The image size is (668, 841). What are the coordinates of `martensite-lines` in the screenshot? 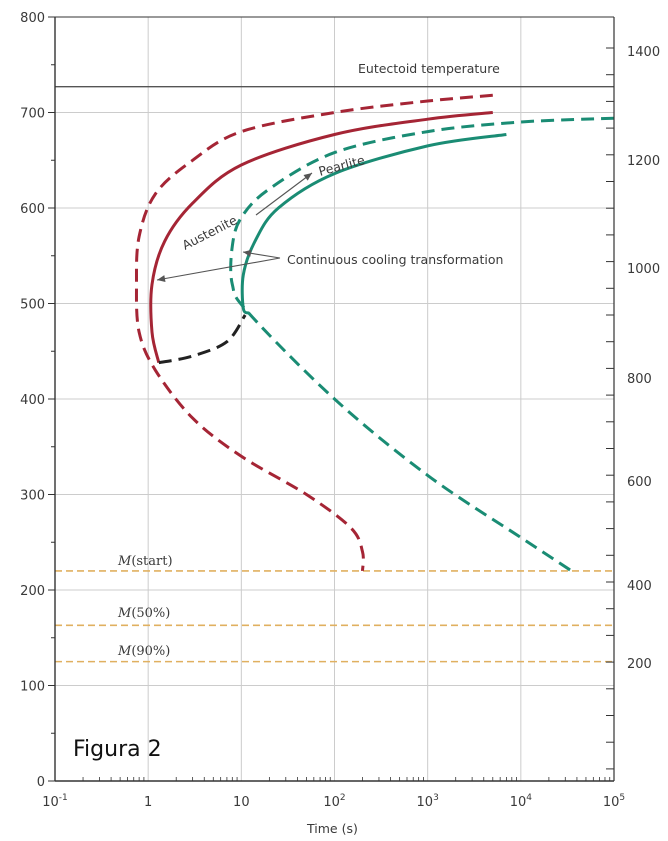 It's located at (334, 616).